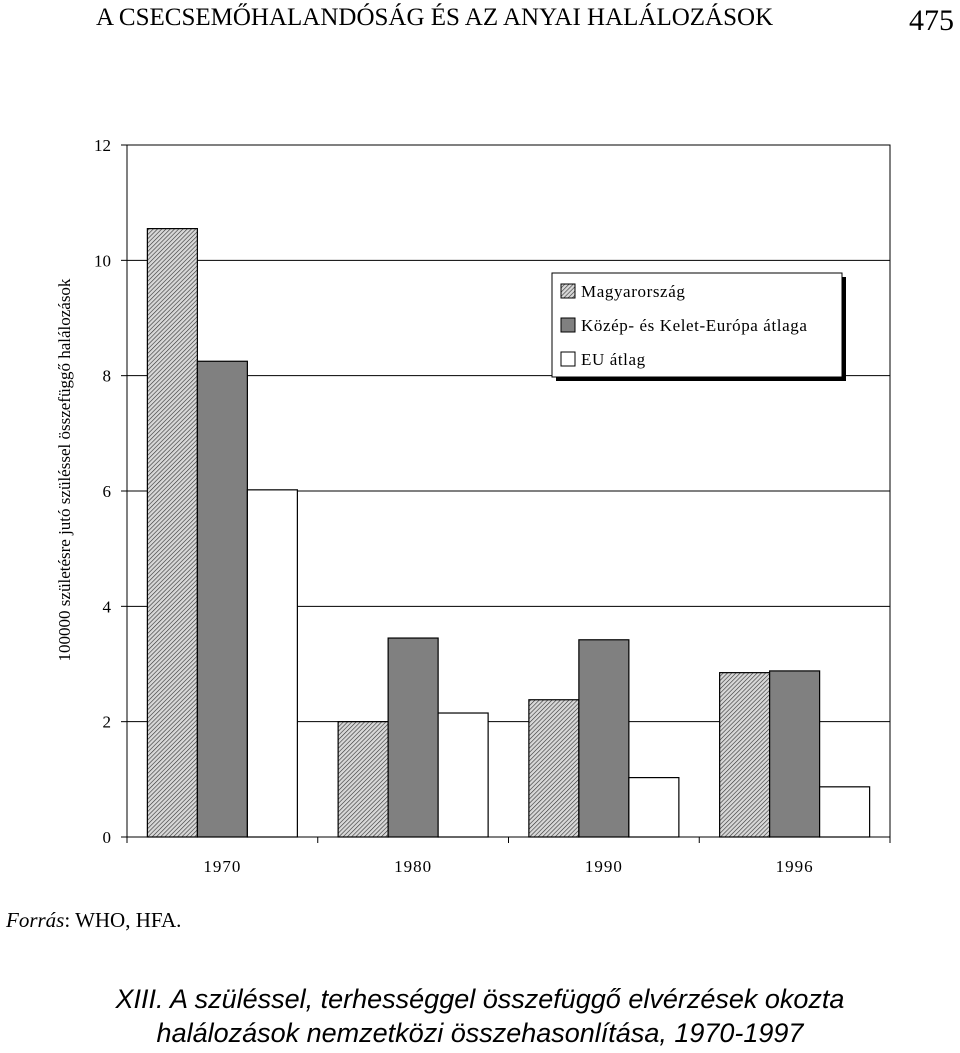 The image size is (960, 1053). What do you see at coordinates (35, 920) in the screenshot?
I see `source-label: Forrás` at bounding box center [35, 920].